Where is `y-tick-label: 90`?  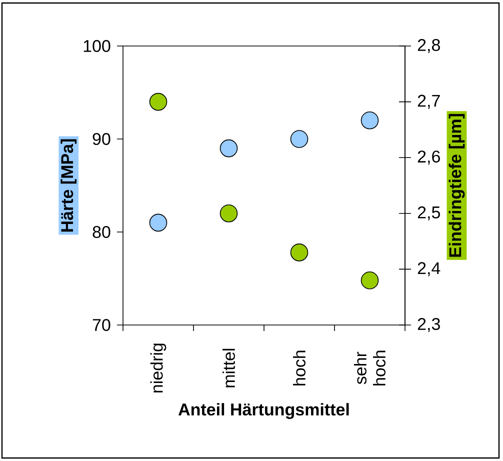
y-tick-label: 90 is located at coordinates (101, 139).